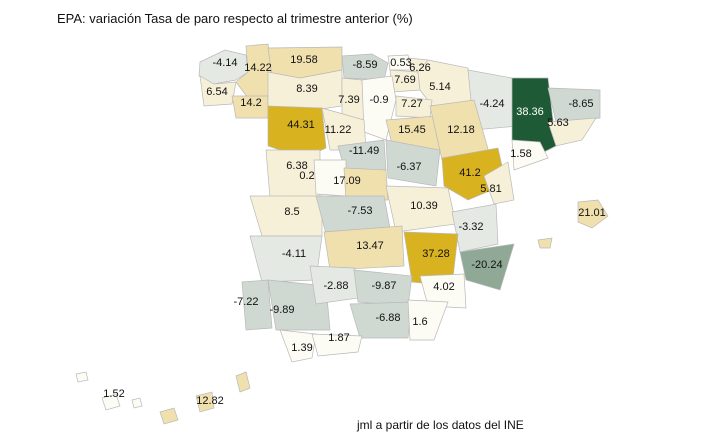 Image resolution: width=708 pixels, height=445 pixels. I want to click on value-label-zaragoza: 12.18, so click(461, 130).